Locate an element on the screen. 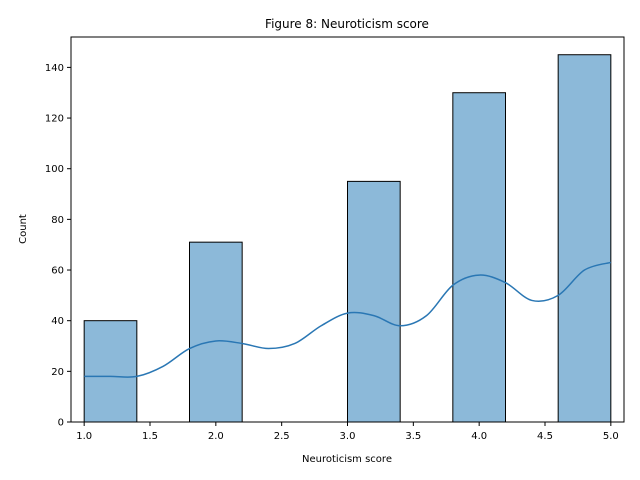  x-tick-label-4: 3.0 is located at coordinates (348, 436).